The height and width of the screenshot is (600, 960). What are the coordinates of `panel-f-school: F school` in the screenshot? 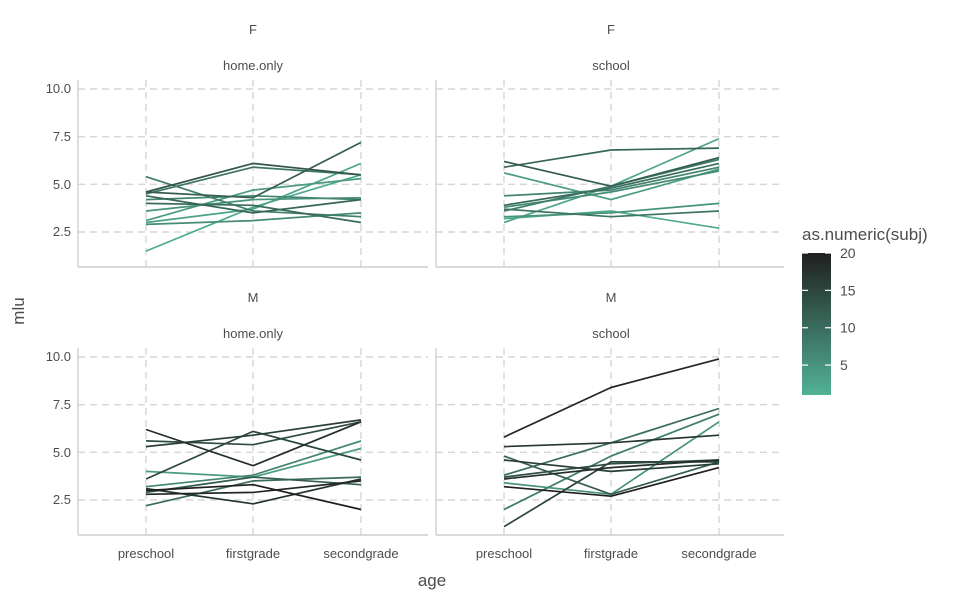 It's located at (609, 145).